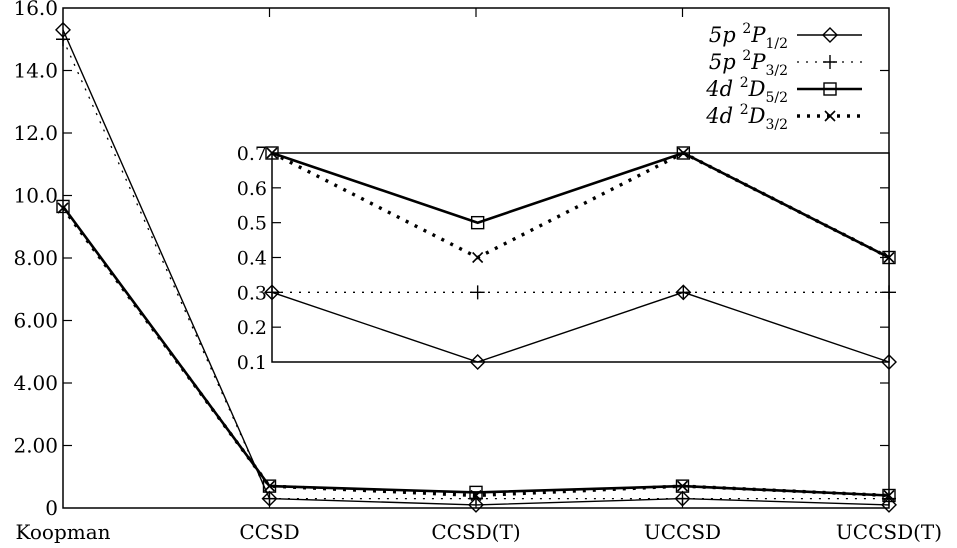  Describe the element at coordinates (35, 383) in the screenshot. I see `main-y-tick-label: 4.00` at that location.